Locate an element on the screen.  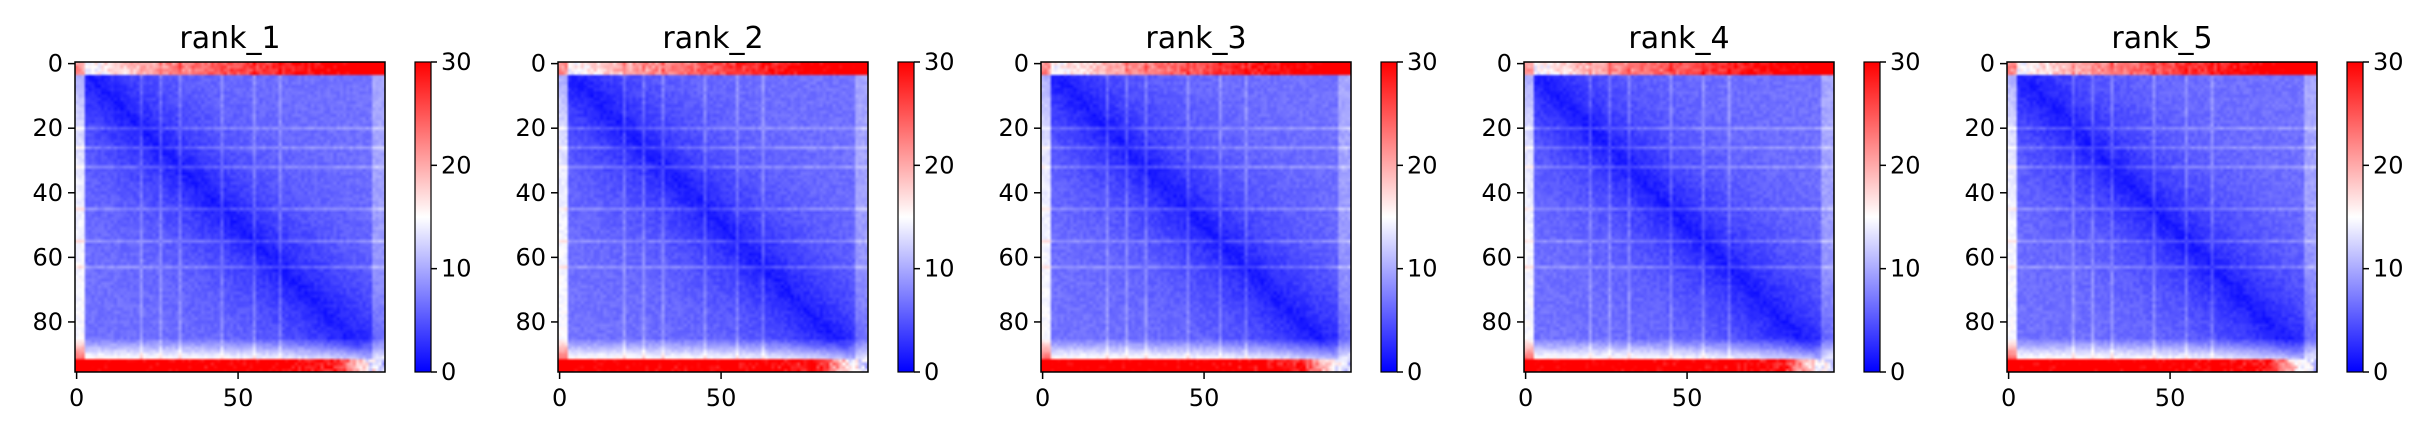
panel-title: rank_1 is located at coordinates (229, 38).